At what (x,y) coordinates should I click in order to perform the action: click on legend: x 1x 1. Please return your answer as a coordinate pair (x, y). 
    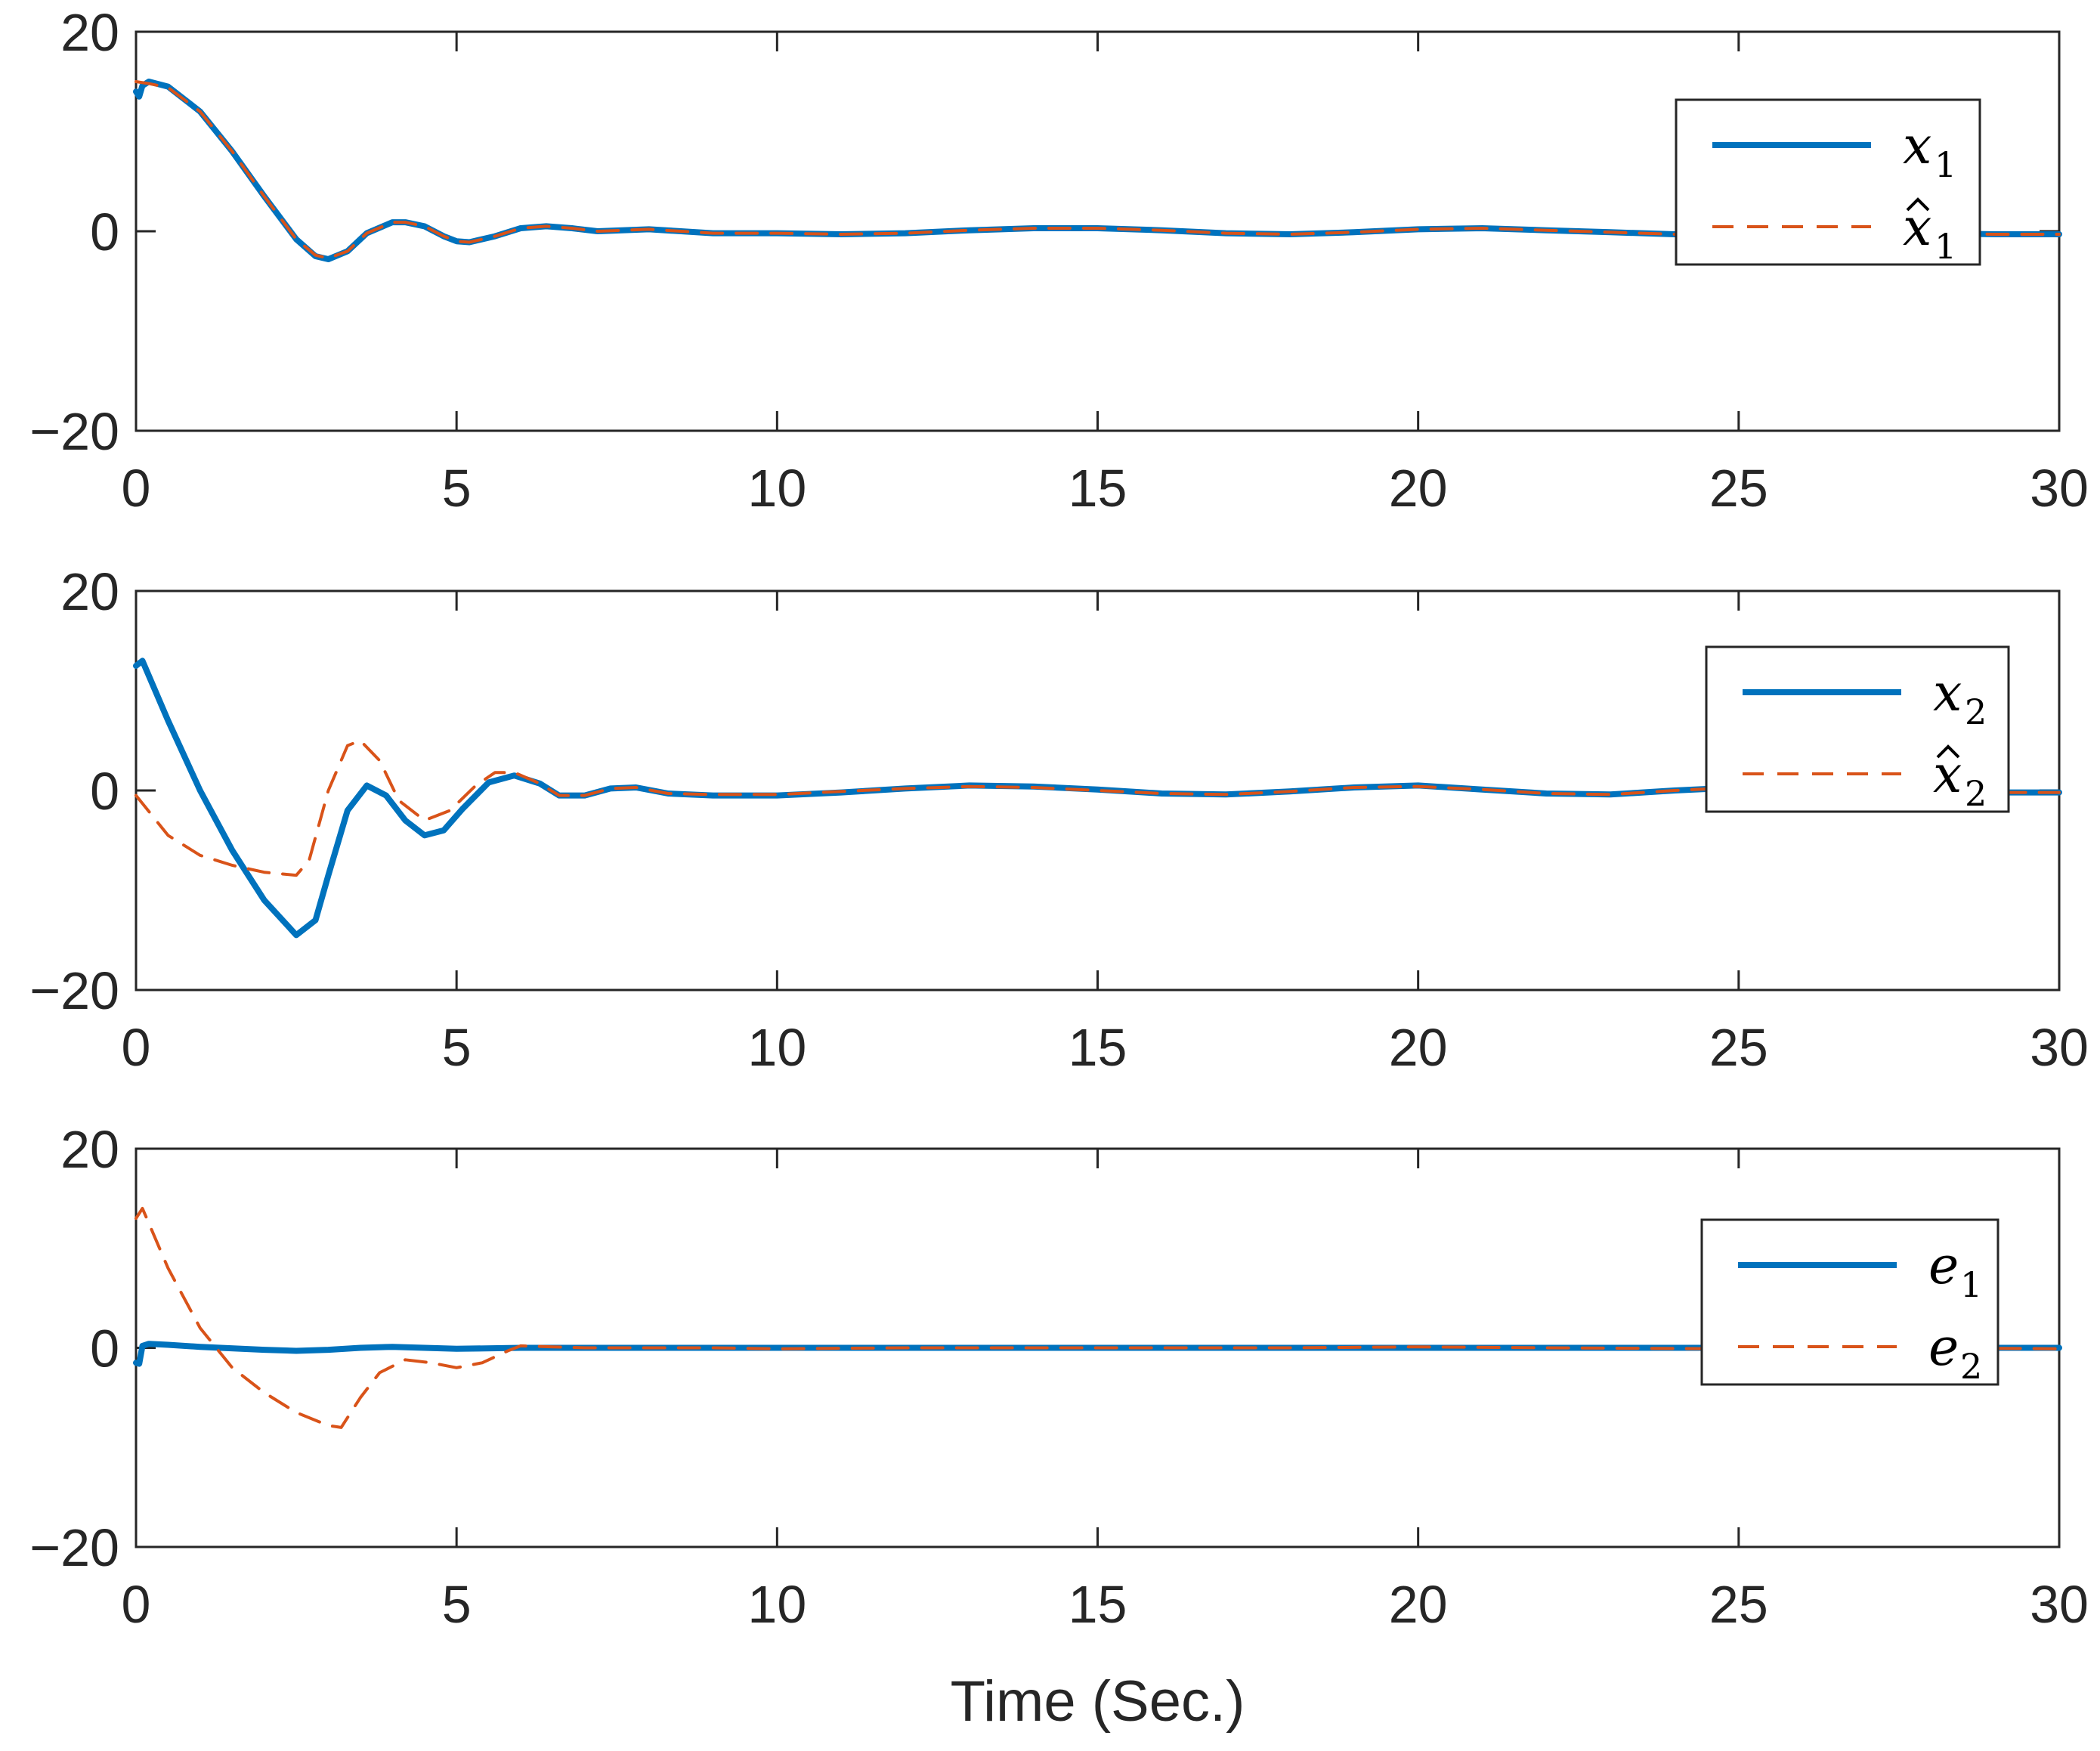
    Looking at the image, I should click on (1828, 182).